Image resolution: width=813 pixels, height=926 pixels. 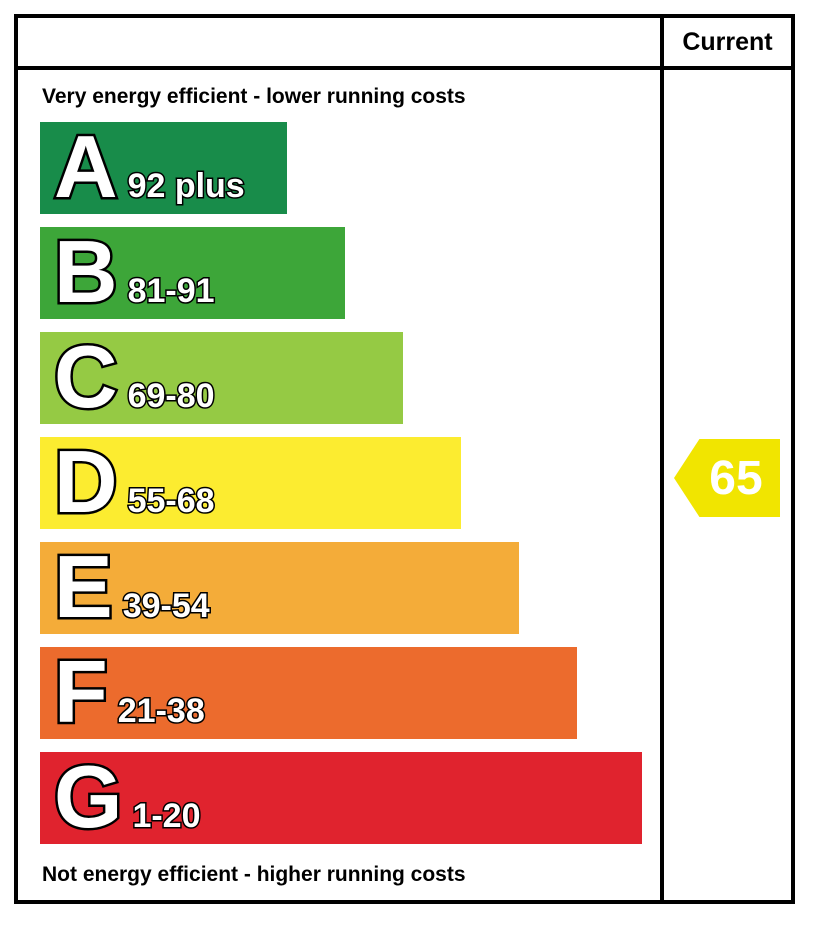 What do you see at coordinates (339, 42) in the screenshot?
I see `header-spacer` at bounding box center [339, 42].